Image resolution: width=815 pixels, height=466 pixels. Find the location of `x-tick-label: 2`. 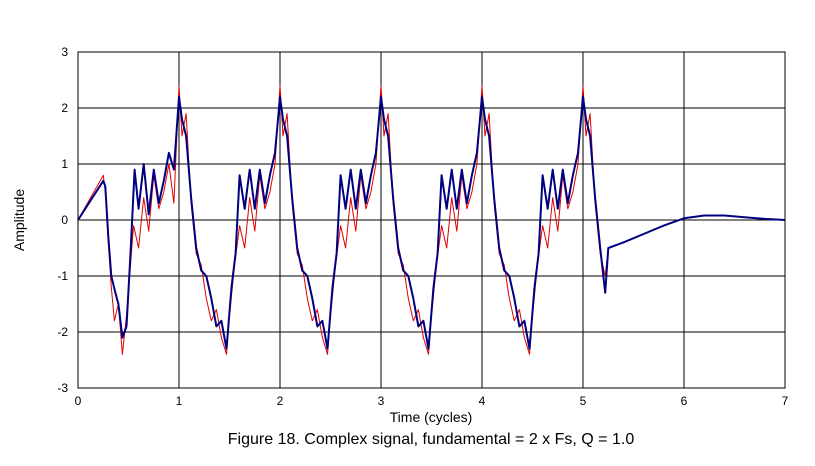

x-tick-label: 2 is located at coordinates (280, 401).